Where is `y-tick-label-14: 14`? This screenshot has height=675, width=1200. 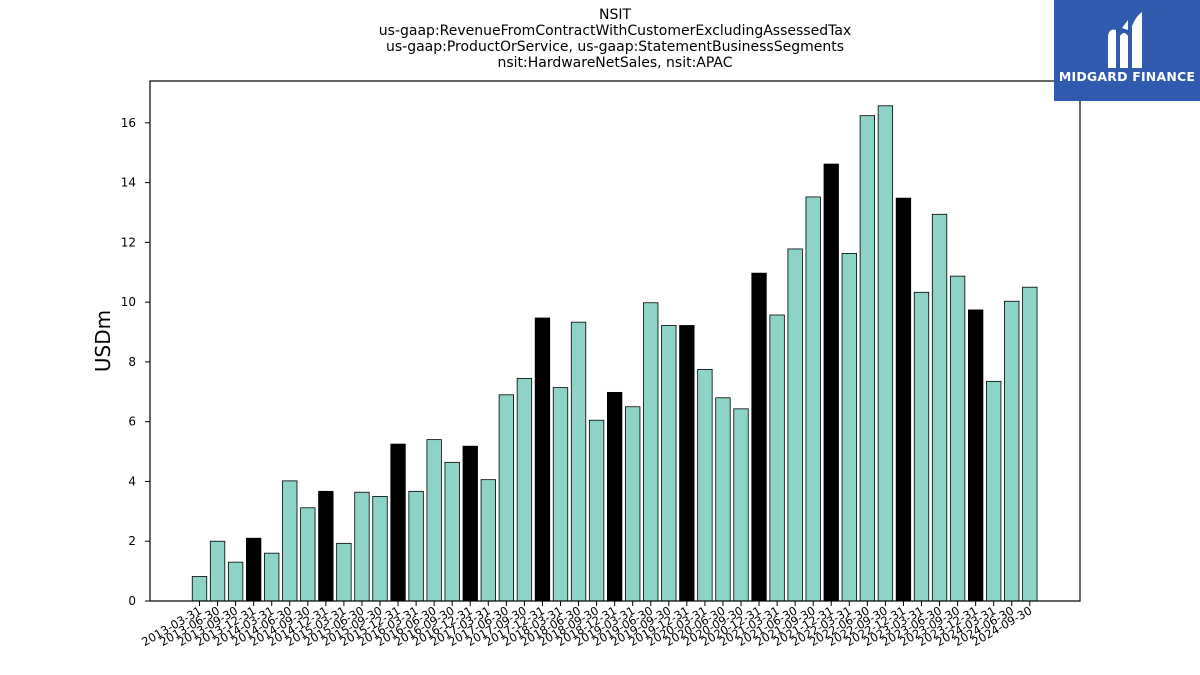
y-tick-label-14: 14 is located at coordinates (128, 183).